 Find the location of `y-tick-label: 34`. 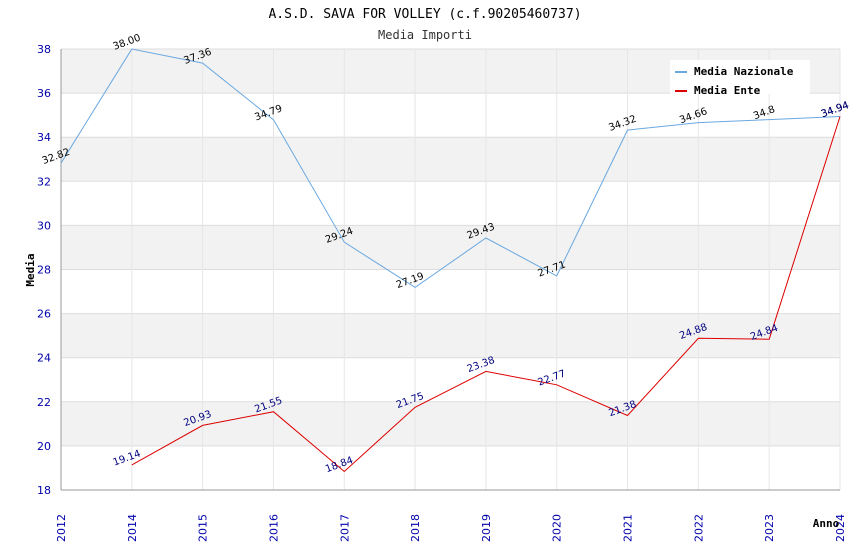

y-tick-label: 34 is located at coordinates (44, 137).